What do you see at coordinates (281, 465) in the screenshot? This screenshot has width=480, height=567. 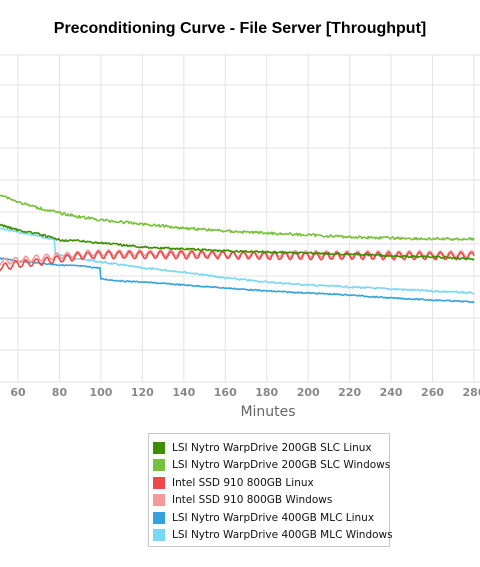 I see `legend-label: LSI Nytro WarpDrive 200GB SLC Windows` at bounding box center [281, 465].